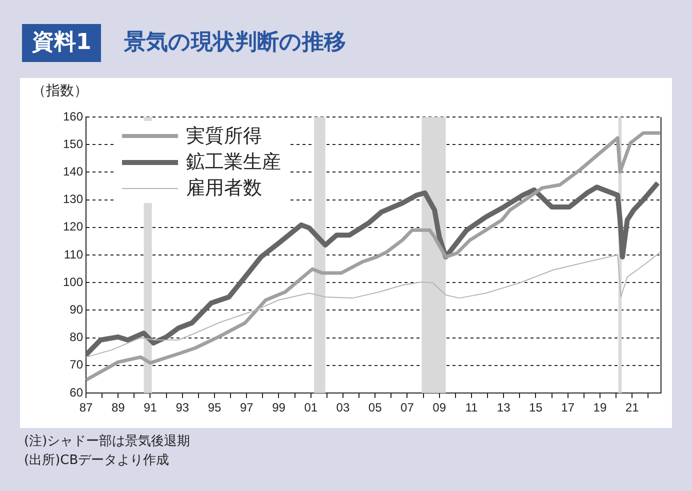 This screenshot has height=491, width=692. Describe the element at coordinates (471, 407) in the screenshot. I see `x-tick-label: 11` at that location.